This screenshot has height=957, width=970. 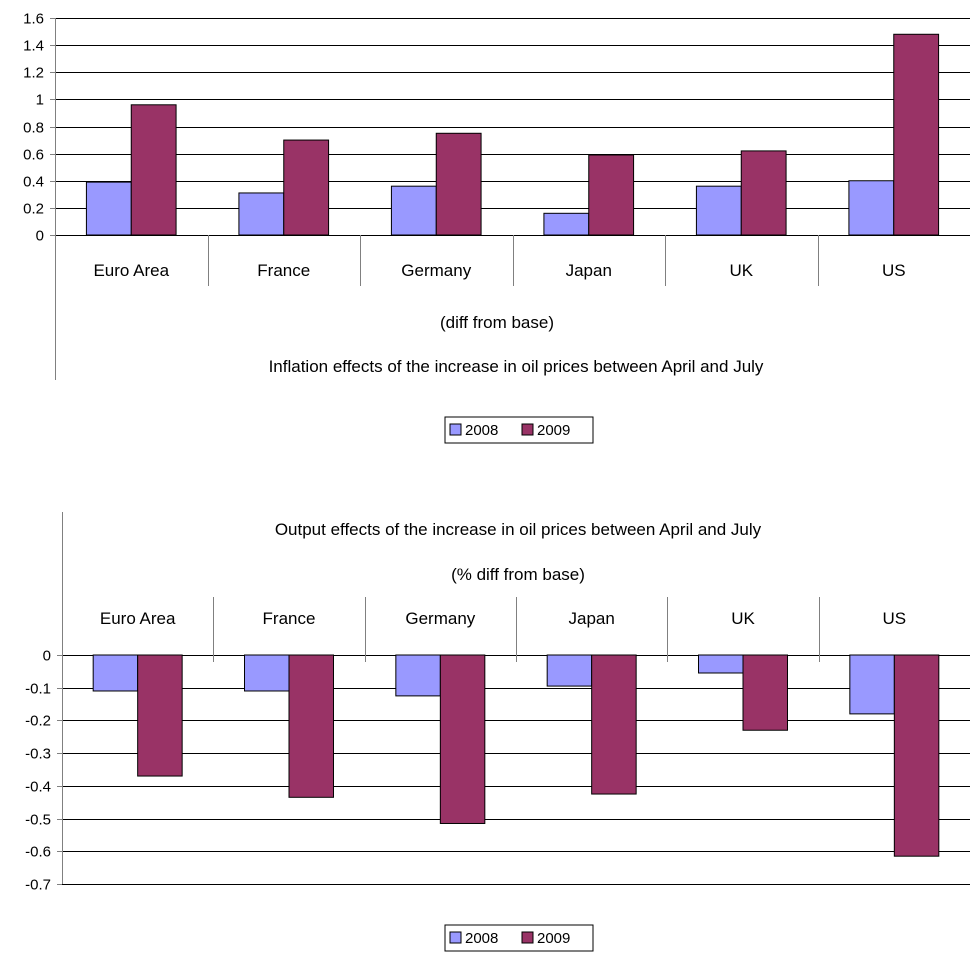 I want to click on inflation-legend-swatch-2009, so click(x=527, y=429).